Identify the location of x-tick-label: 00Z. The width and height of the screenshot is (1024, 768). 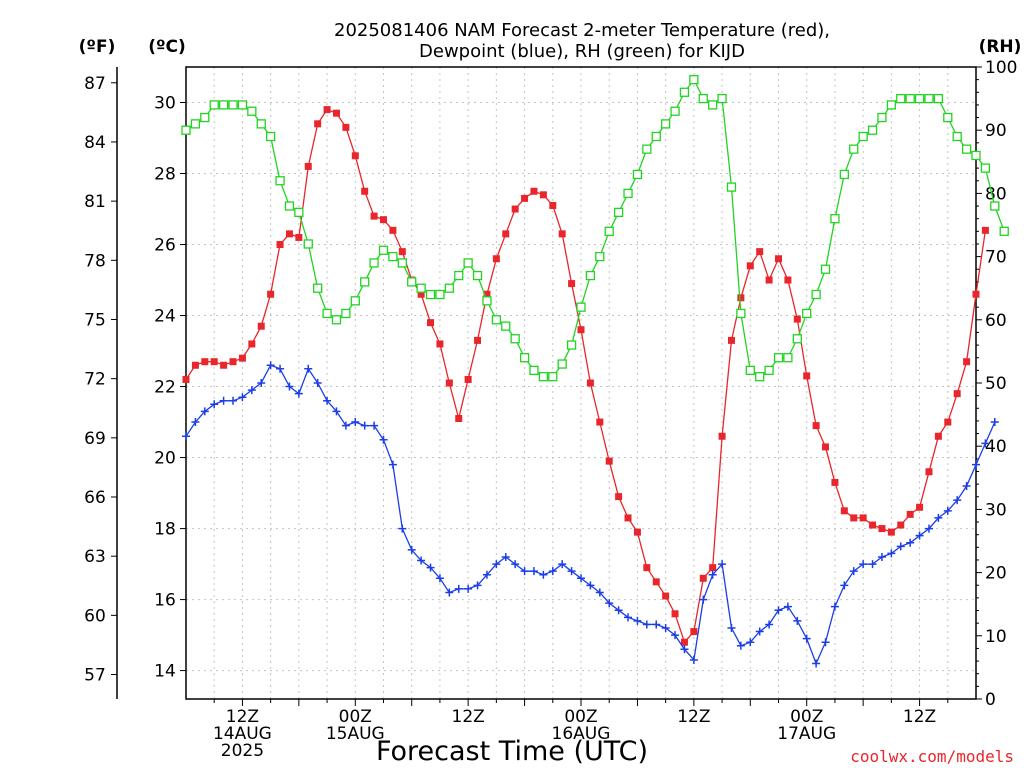
(580, 717).